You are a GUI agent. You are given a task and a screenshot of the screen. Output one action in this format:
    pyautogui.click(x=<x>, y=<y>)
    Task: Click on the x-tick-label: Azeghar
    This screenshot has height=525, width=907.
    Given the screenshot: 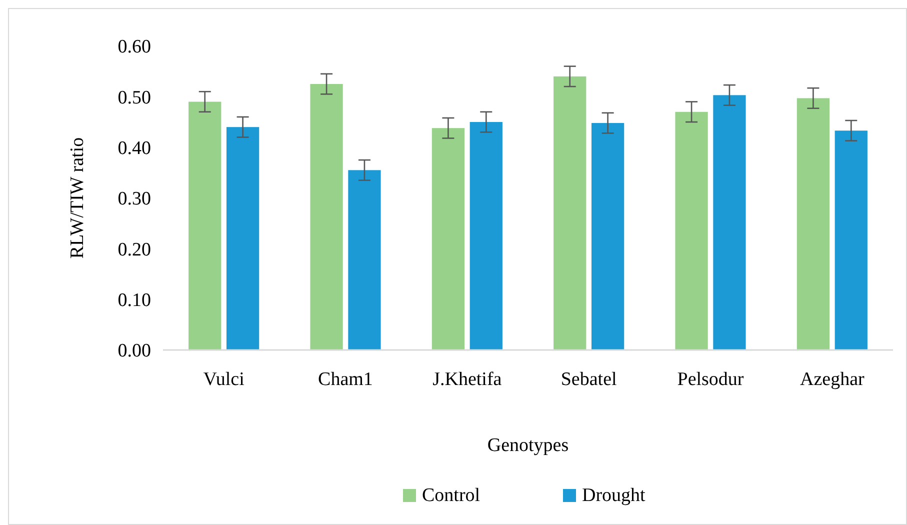 What is the action you would take?
    pyautogui.click(x=833, y=379)
    